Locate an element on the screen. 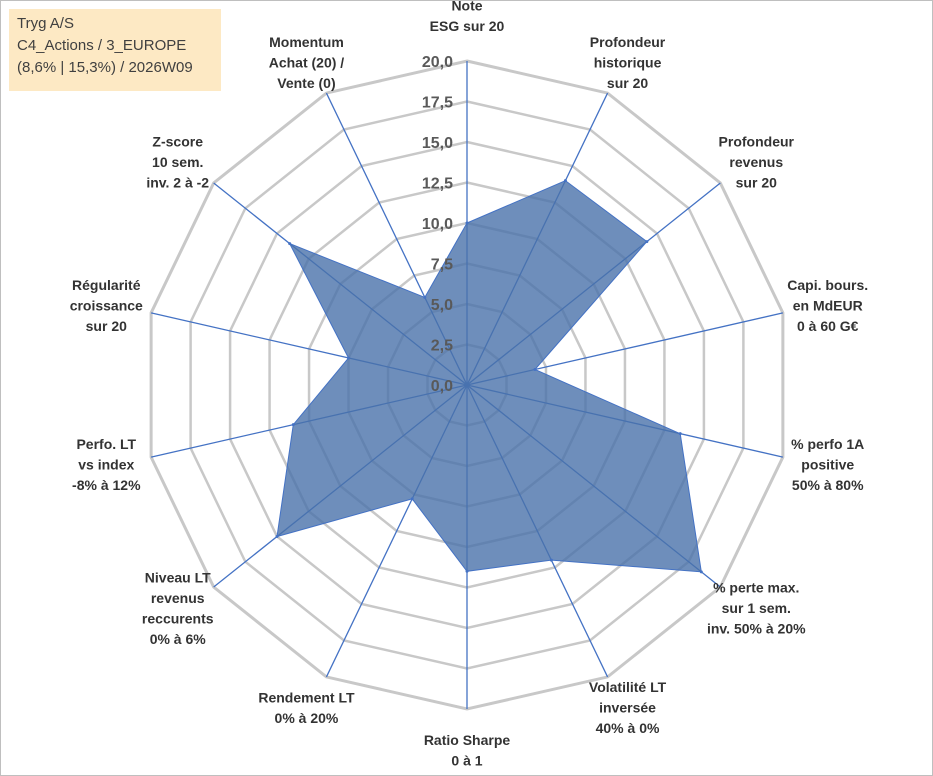 The image size is (933, 776). axis-label-1: Profondeur historique sur 20 is located at coordinates (628, 62).